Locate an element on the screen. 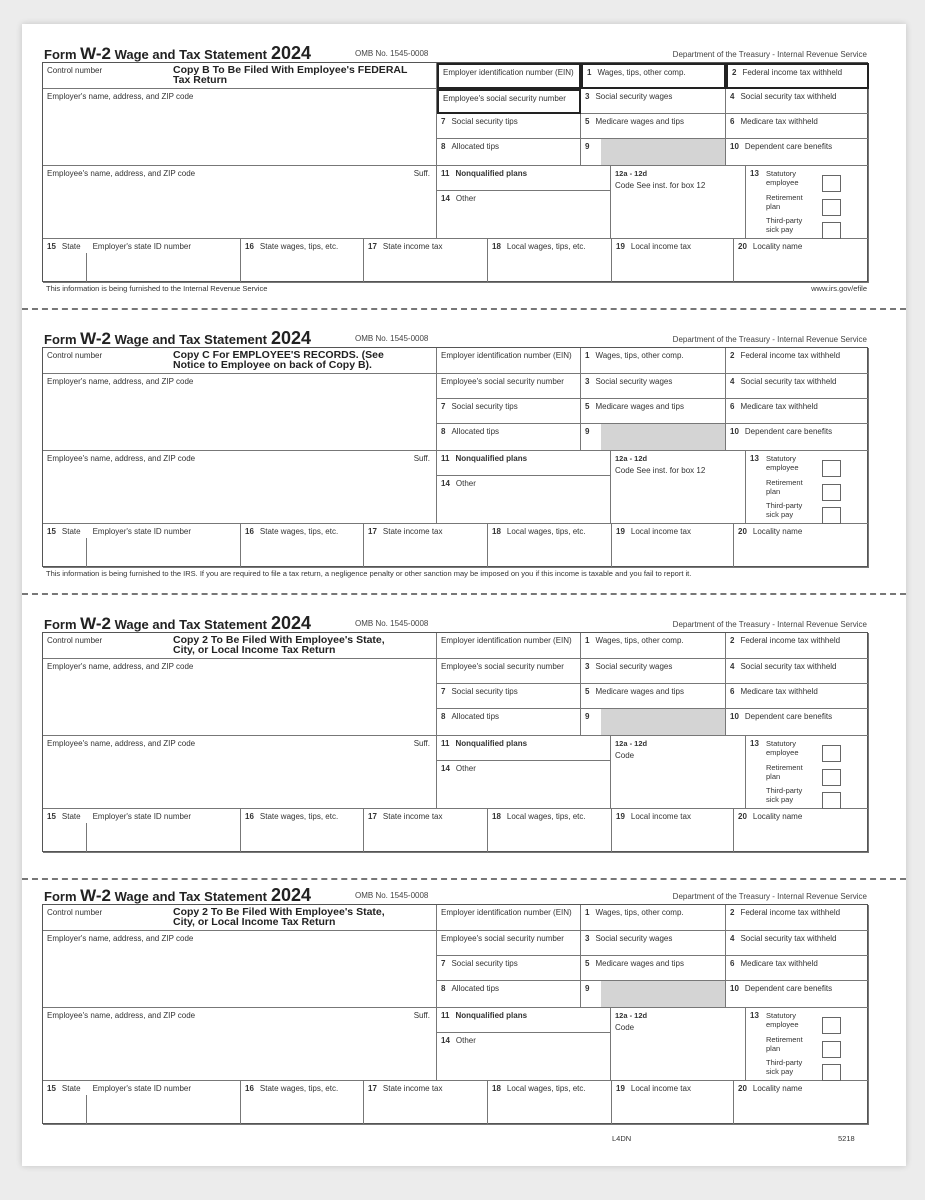 Image resolution: width=925 pixels, height=1200 pixels. irs-efile-link: www.irs.gov/efile is located at coordinates (839, 288).